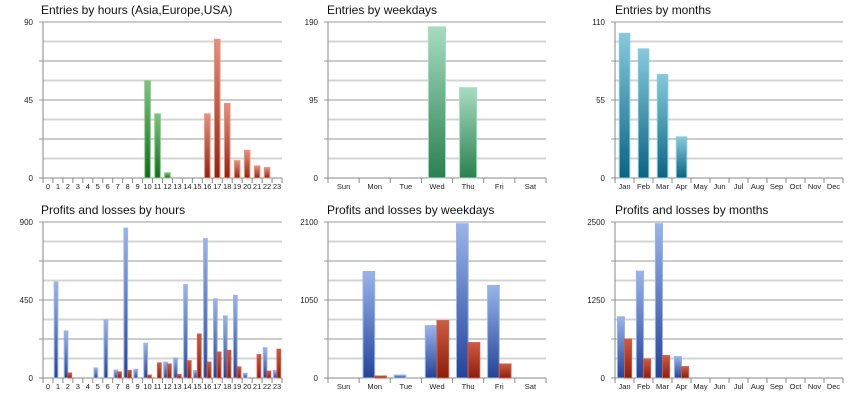 This screenshot has width=860, height=400. I want to click on x-tick-label: 16, so click(207, 186).